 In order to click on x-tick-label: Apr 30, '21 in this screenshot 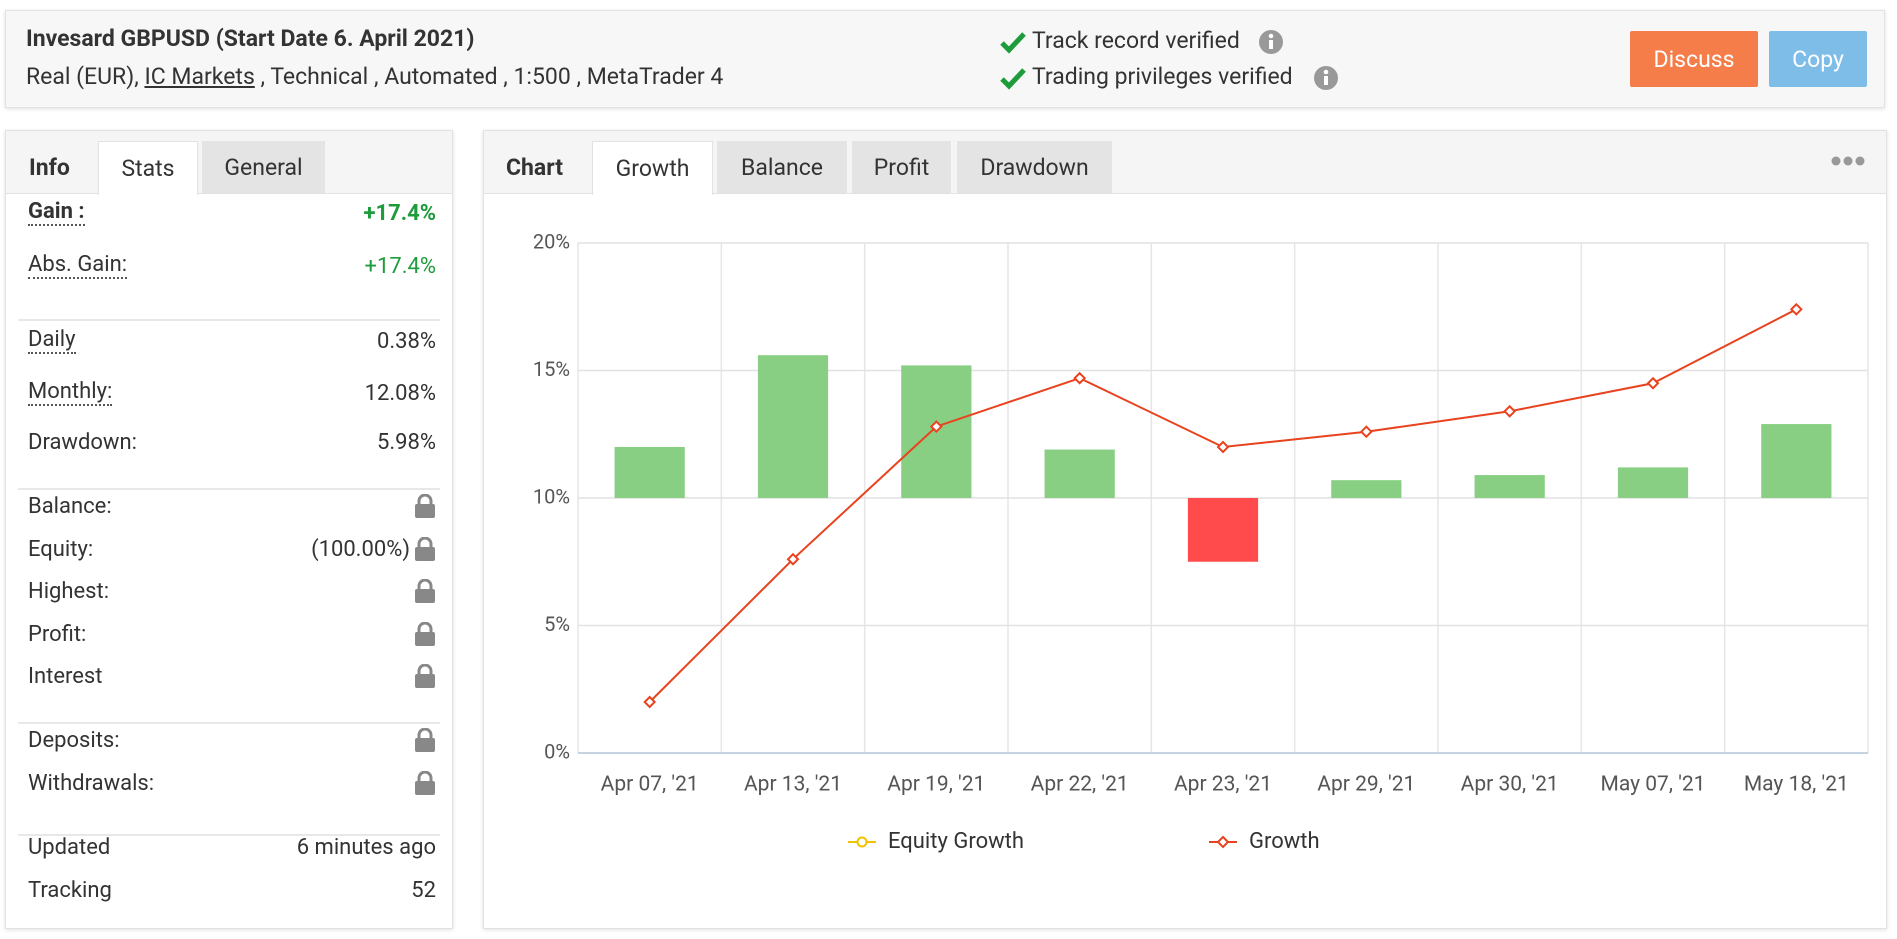, I will do `click(1510, 785)`.